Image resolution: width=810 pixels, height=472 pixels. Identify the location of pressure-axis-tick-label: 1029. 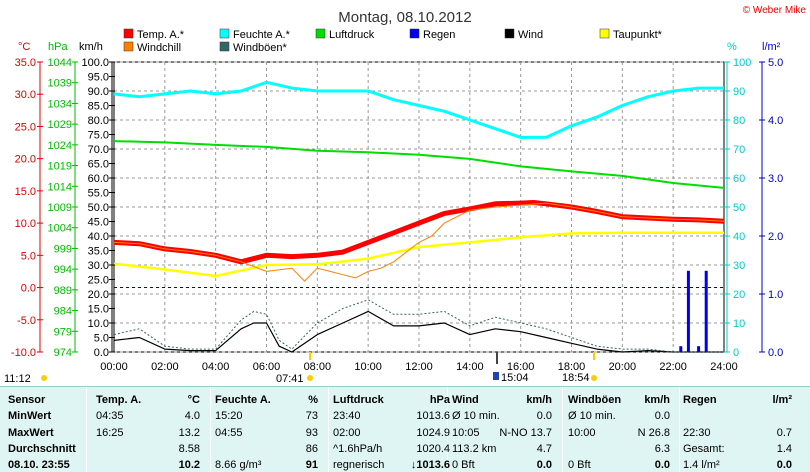
(60, 125).